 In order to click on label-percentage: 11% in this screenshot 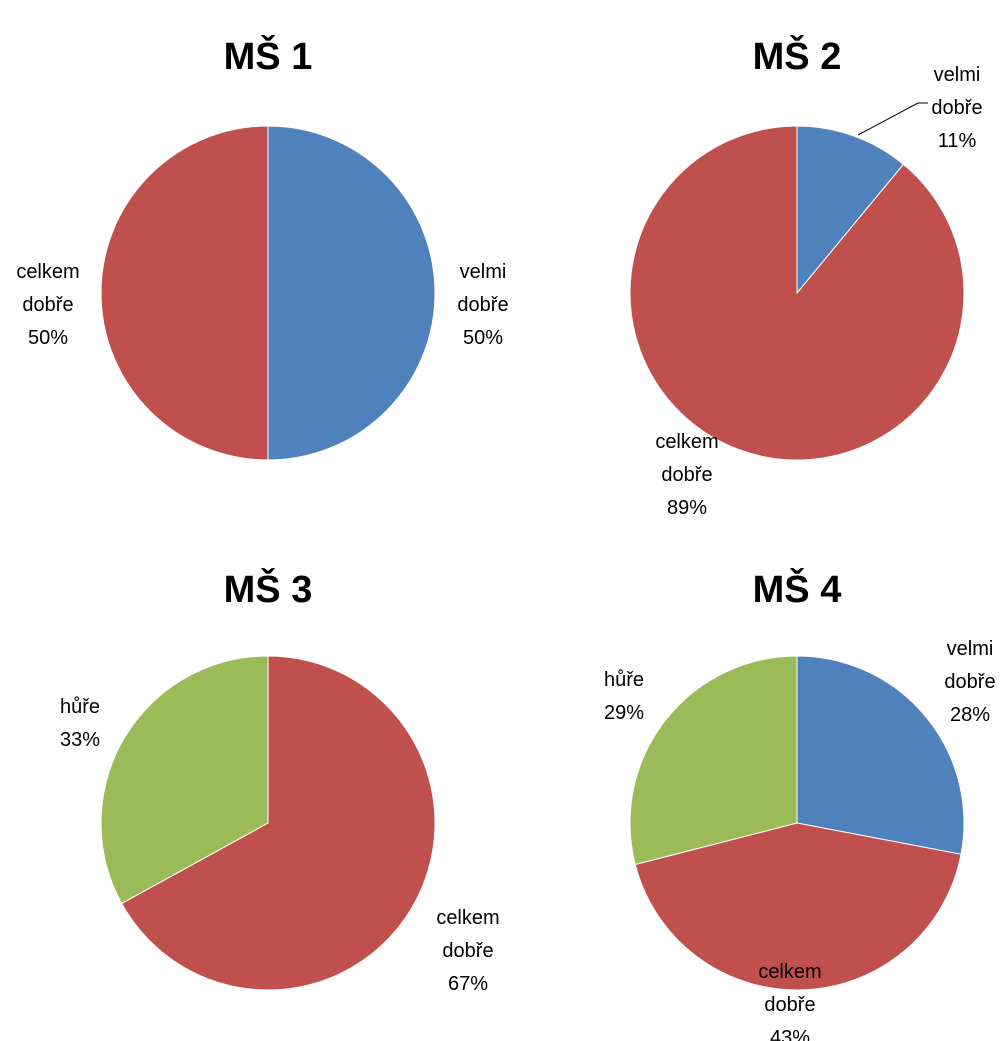, I will do `click(957, 141)`.